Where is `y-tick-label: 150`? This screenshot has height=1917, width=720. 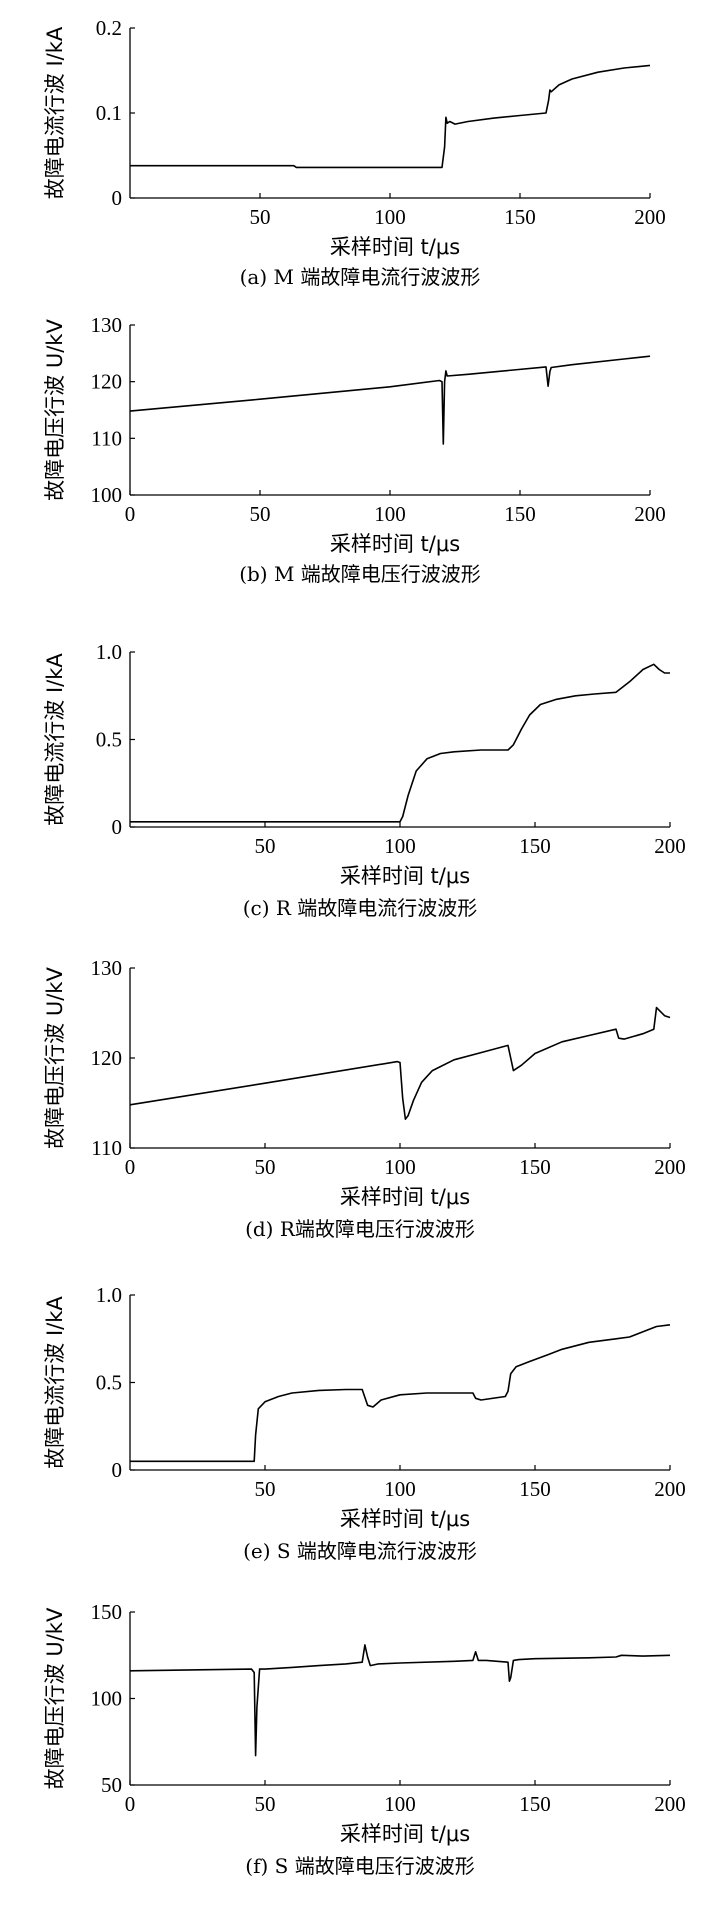
y-tick-label: 150 is located at coordinates (107, 1612).